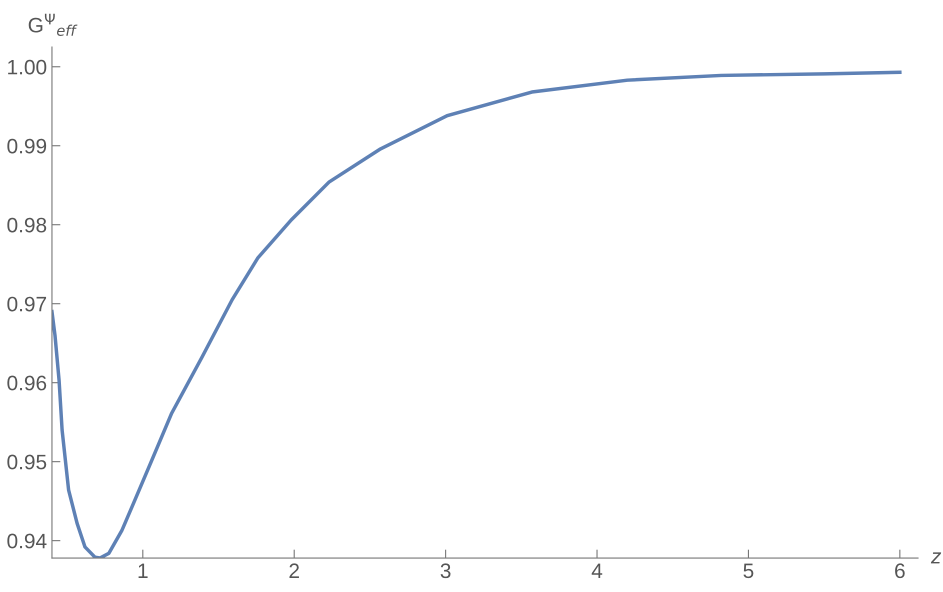 Image resolution: width=943 pixels, height=592 pixels. What do you see at coordinates (900, 570) in the screenshot?
I see `x-tick-label: 6` at bounding box center [900, 570].